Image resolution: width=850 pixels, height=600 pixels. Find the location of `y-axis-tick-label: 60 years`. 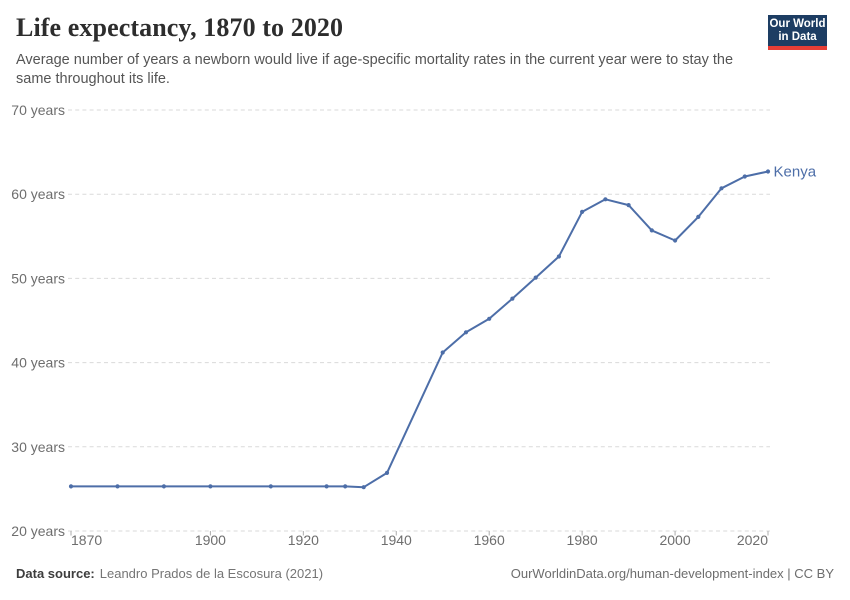

y-axis-tick-label: 60 years is located at coordinates (38, 194).